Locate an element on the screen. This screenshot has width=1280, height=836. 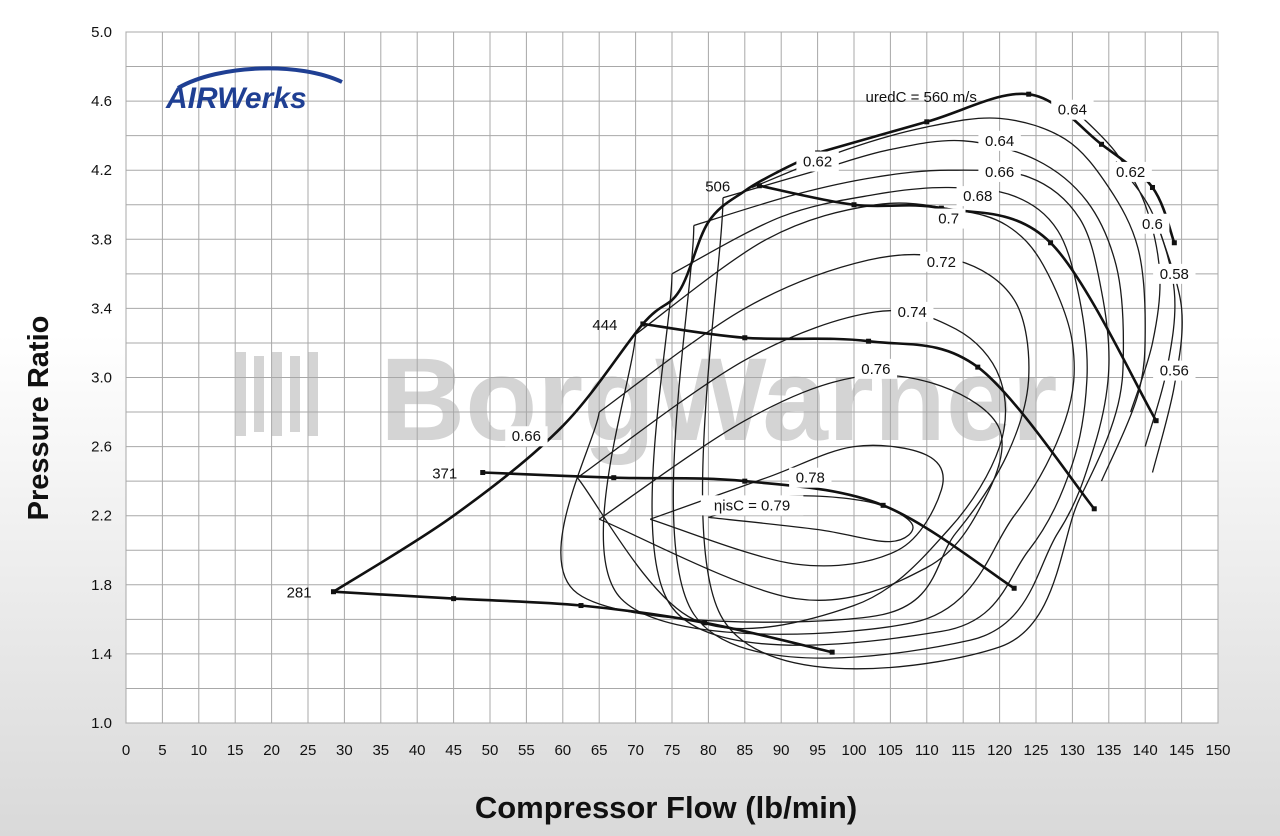
borgwarner-emblem-icon is located at coordinates (277, 394).